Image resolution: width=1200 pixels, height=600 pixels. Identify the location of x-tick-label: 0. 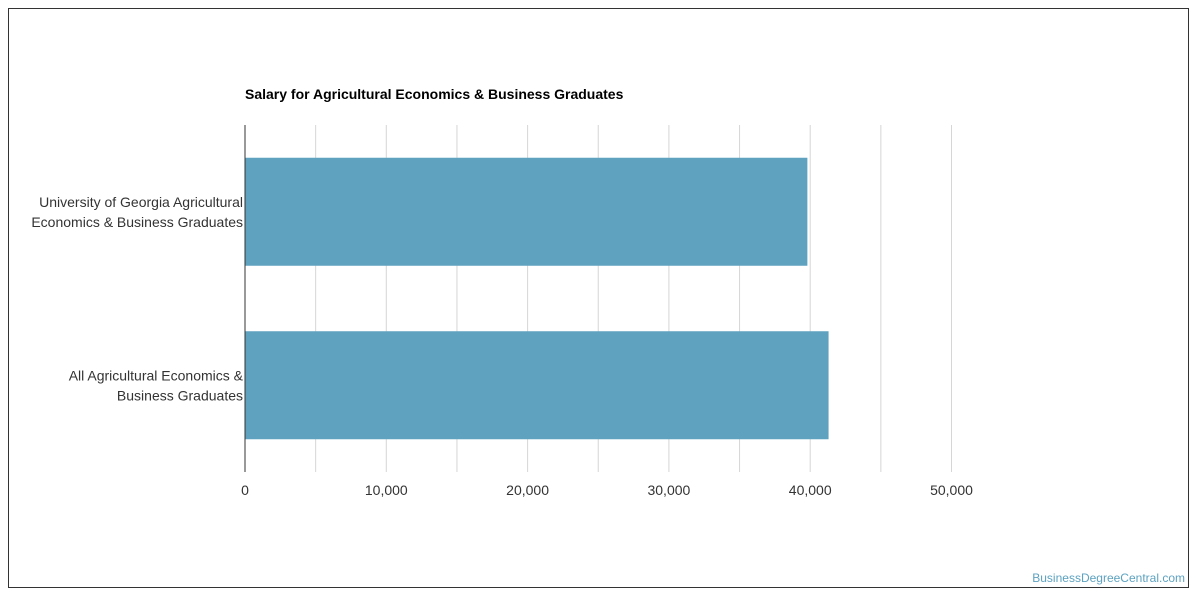
(245, 490).